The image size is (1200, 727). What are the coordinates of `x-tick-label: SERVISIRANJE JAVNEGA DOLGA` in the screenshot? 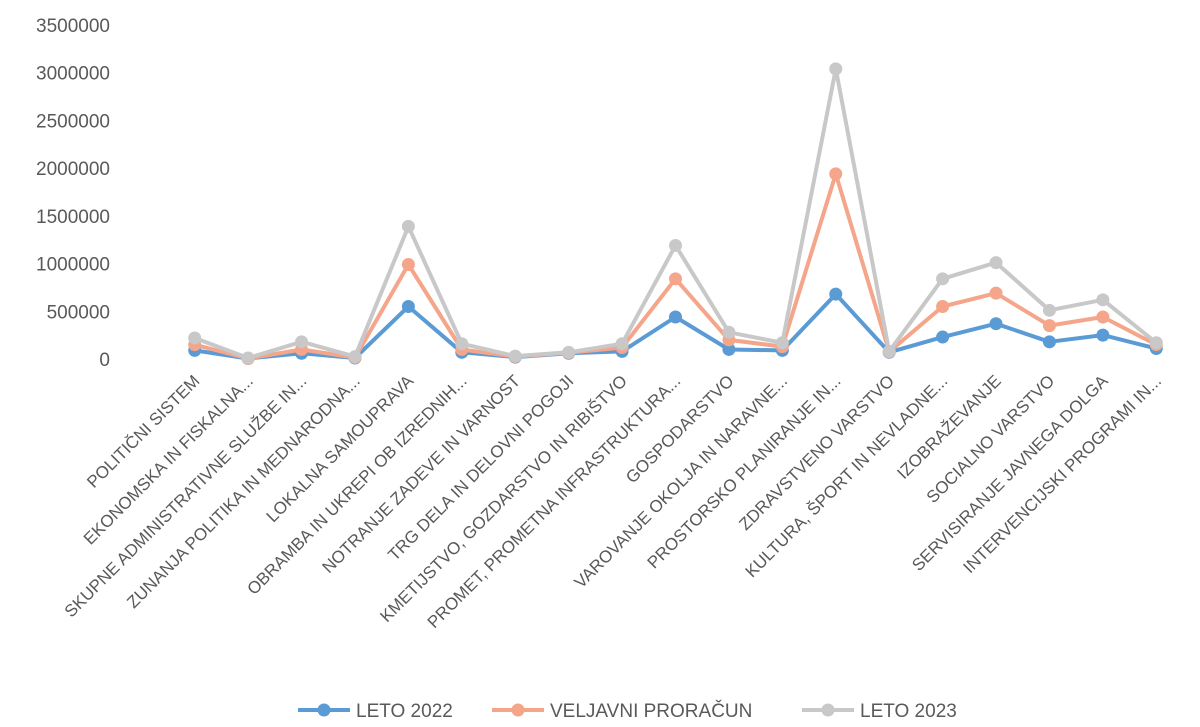 It's located at (1010, 473).